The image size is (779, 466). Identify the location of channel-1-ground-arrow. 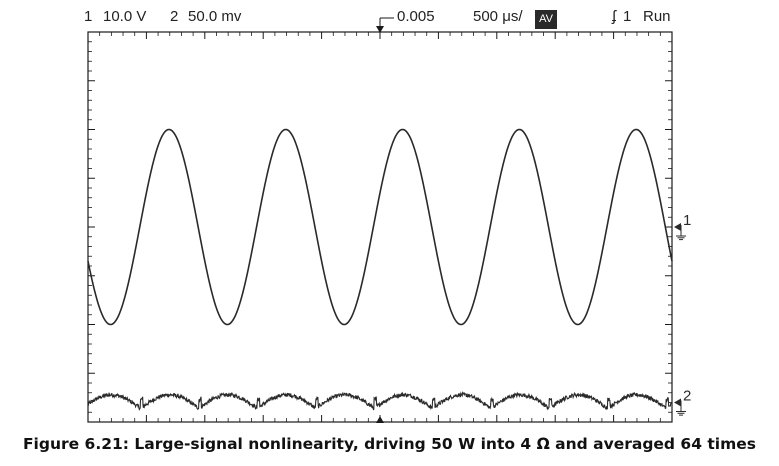
(677, 227).